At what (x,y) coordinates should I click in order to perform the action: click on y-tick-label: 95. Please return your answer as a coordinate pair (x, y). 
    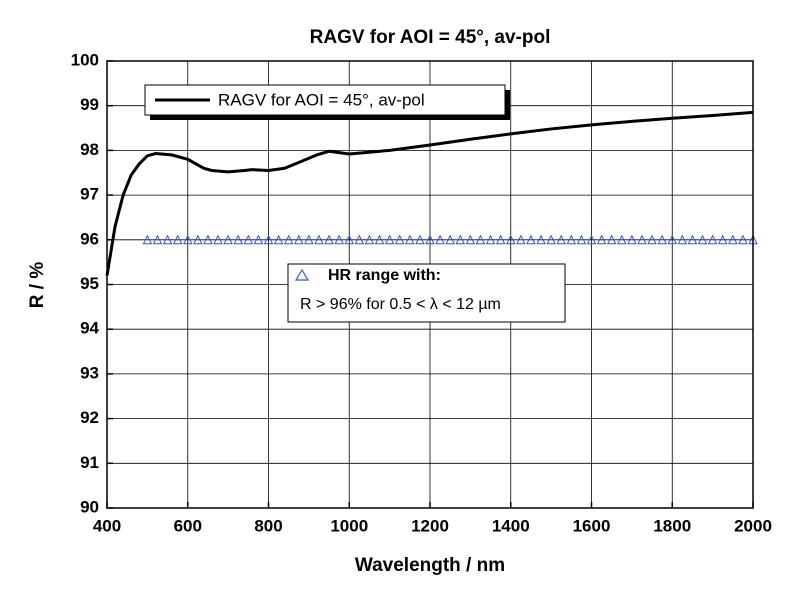
    Looking at the image, I should click on (89, 283).